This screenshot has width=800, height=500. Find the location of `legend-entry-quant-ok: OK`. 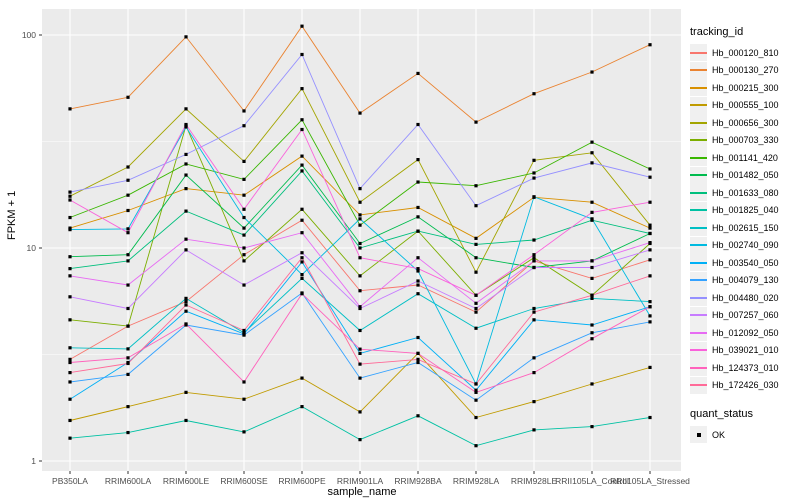

legend-entry-quant-ok: OK is located at coordinates (745, 435).